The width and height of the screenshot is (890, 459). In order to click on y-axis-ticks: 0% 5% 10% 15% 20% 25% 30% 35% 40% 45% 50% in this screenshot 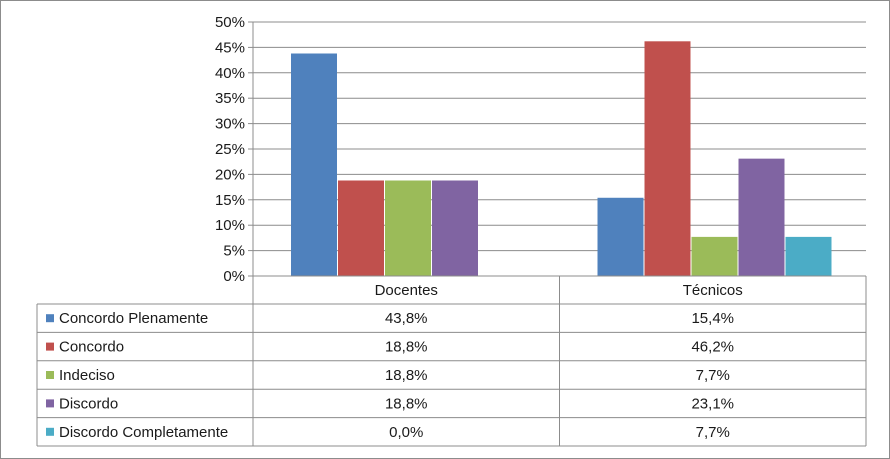, I will do `click(230, 149)`.